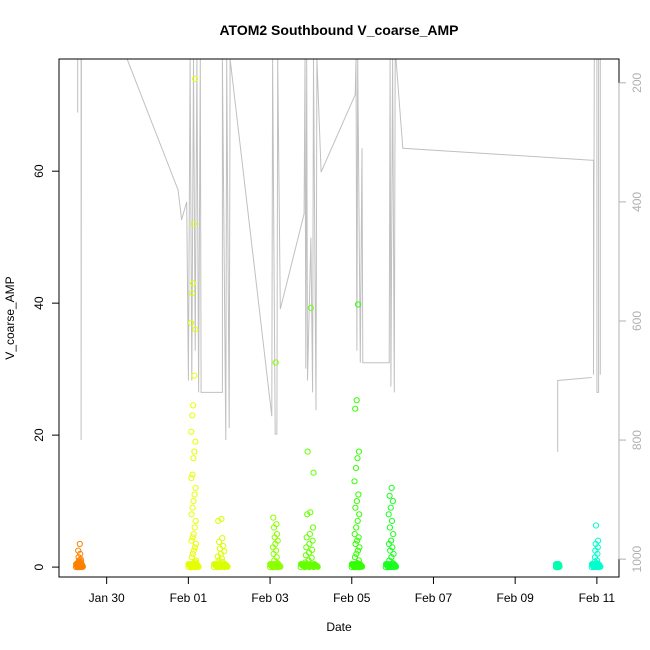 This screenshot has width=650, height=650. I want to click on y-tick-label: 20, so click(39, 435).